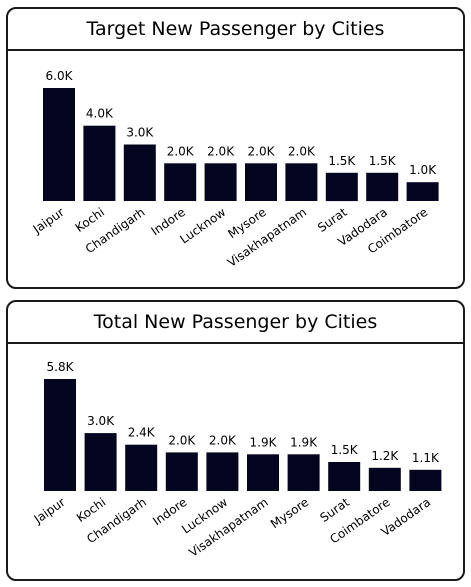 This screenshot has height=587, width=471. I want to click on data-label: 4.0K, so click(100, 114).